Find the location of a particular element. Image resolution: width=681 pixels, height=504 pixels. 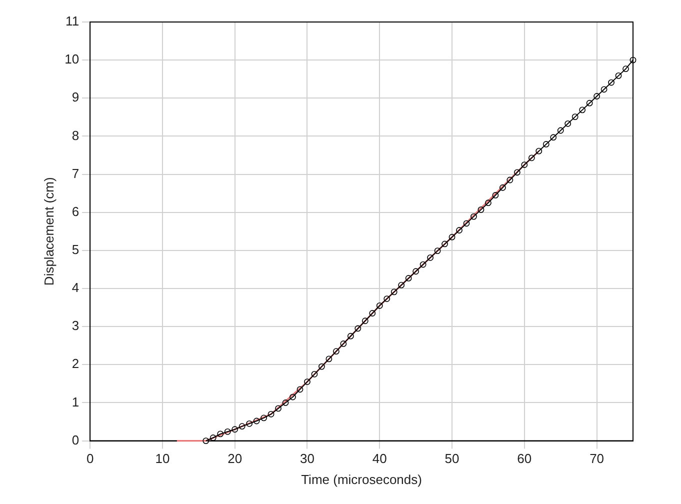

x-tick-label: 60 is located at coordinates (524, 458).